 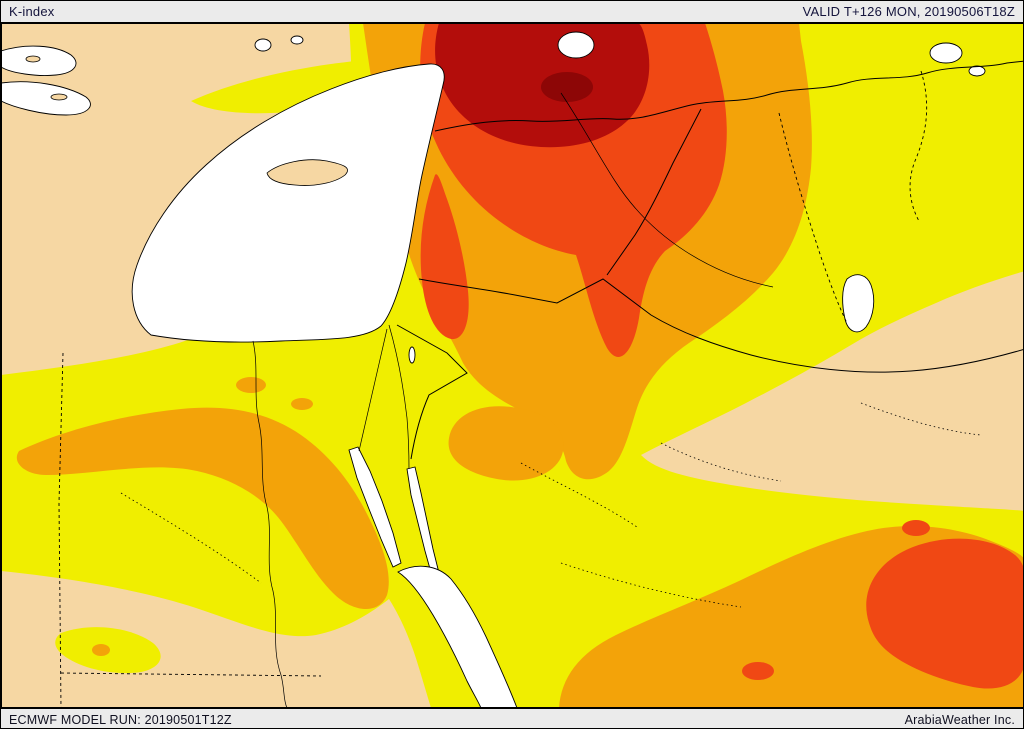 I want to click on admin-line-egypt, so click(x=191, y=538).